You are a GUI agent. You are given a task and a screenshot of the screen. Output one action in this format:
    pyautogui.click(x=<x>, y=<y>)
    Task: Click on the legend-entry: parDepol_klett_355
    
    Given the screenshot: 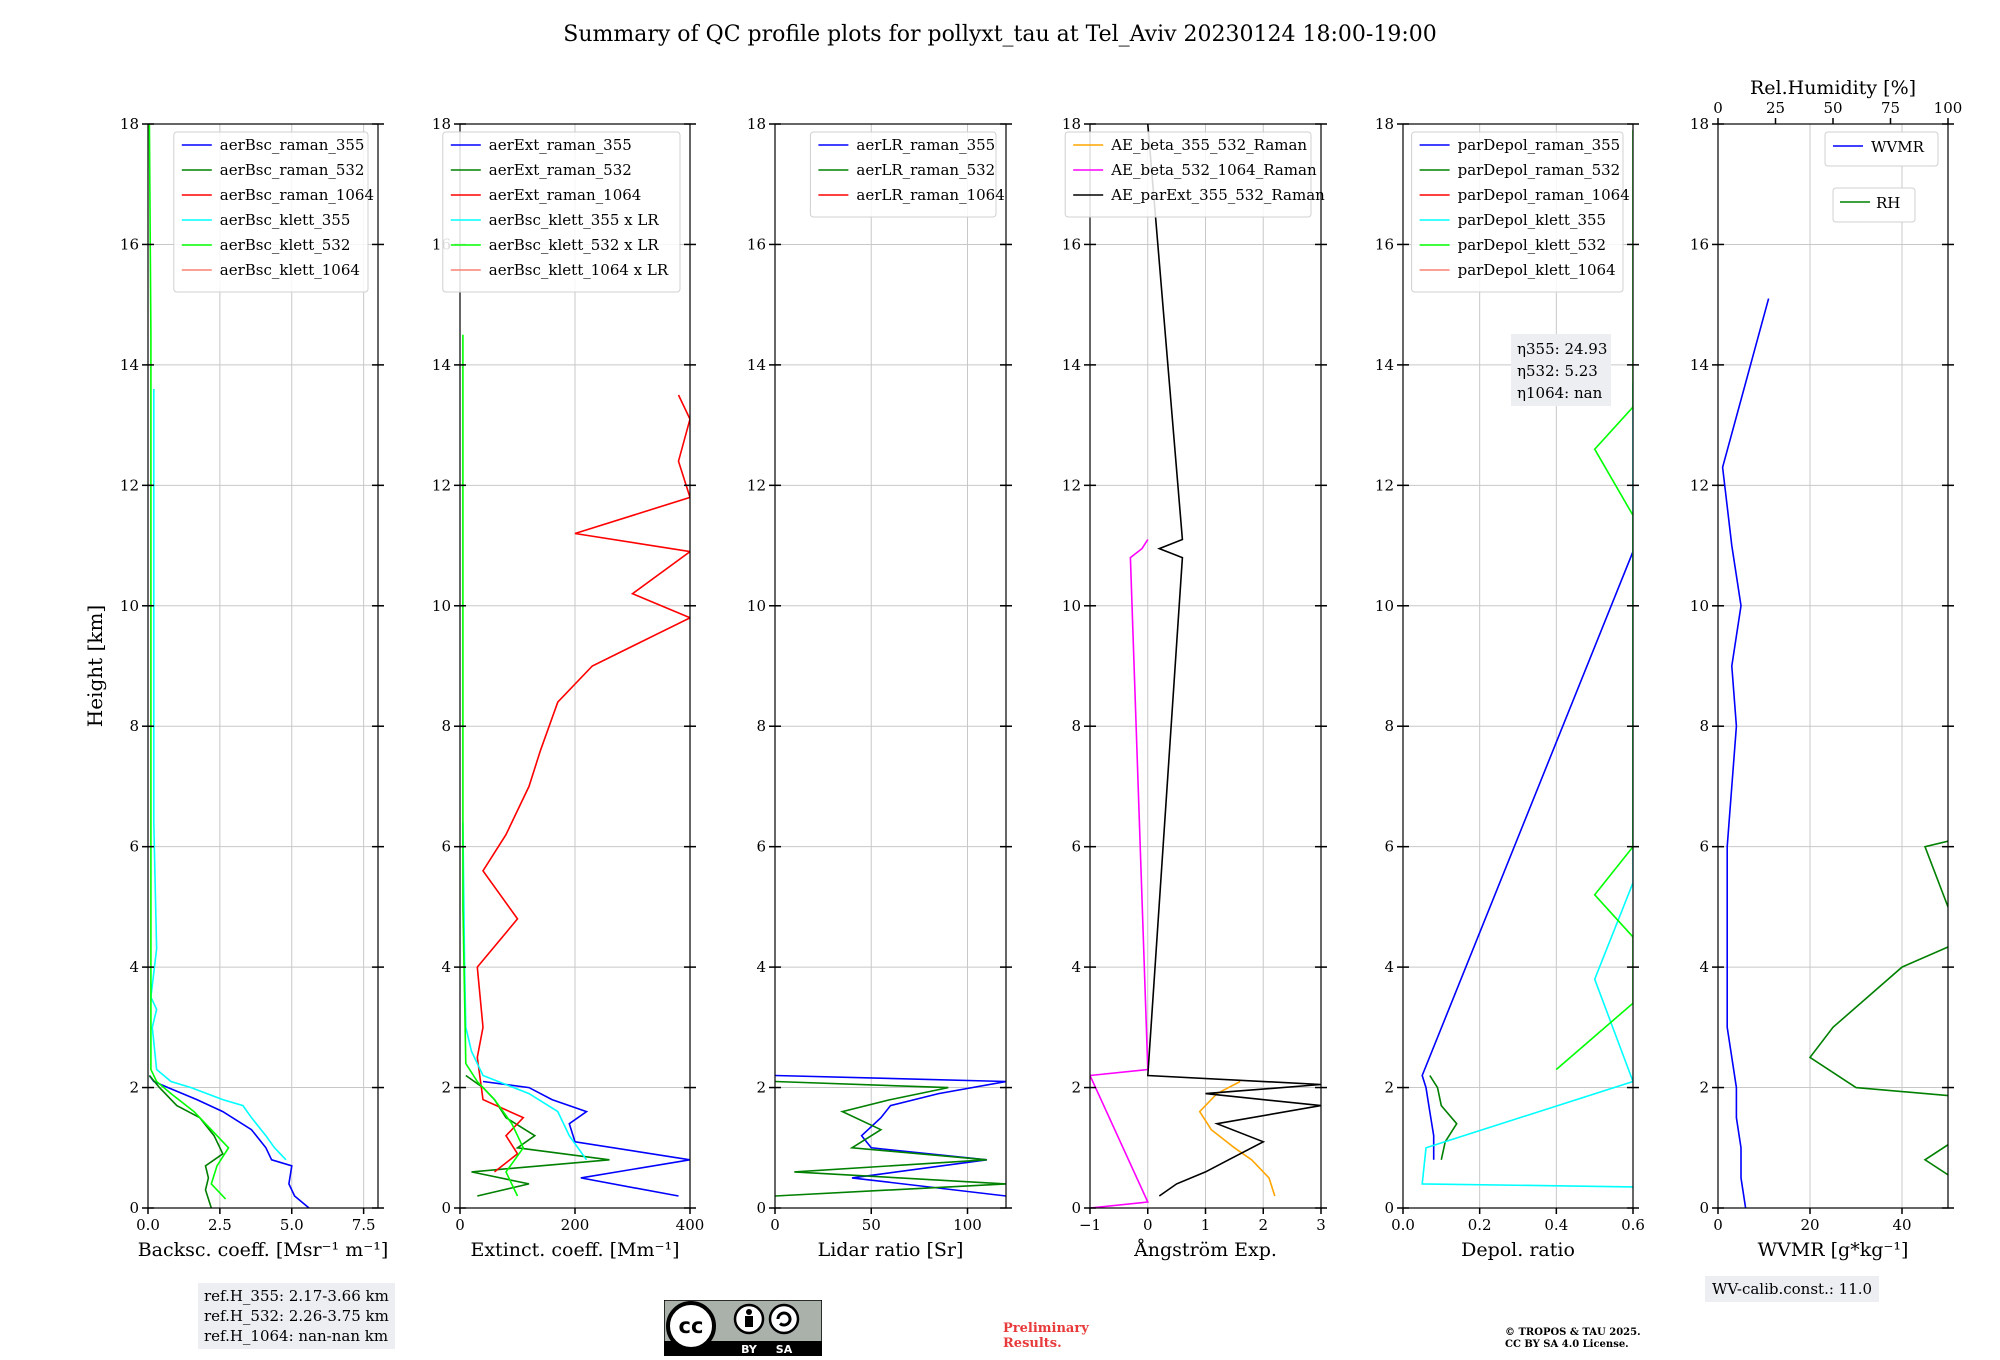 What is the action you would take?
    pyautogui.click(x=1532, y=220)
    